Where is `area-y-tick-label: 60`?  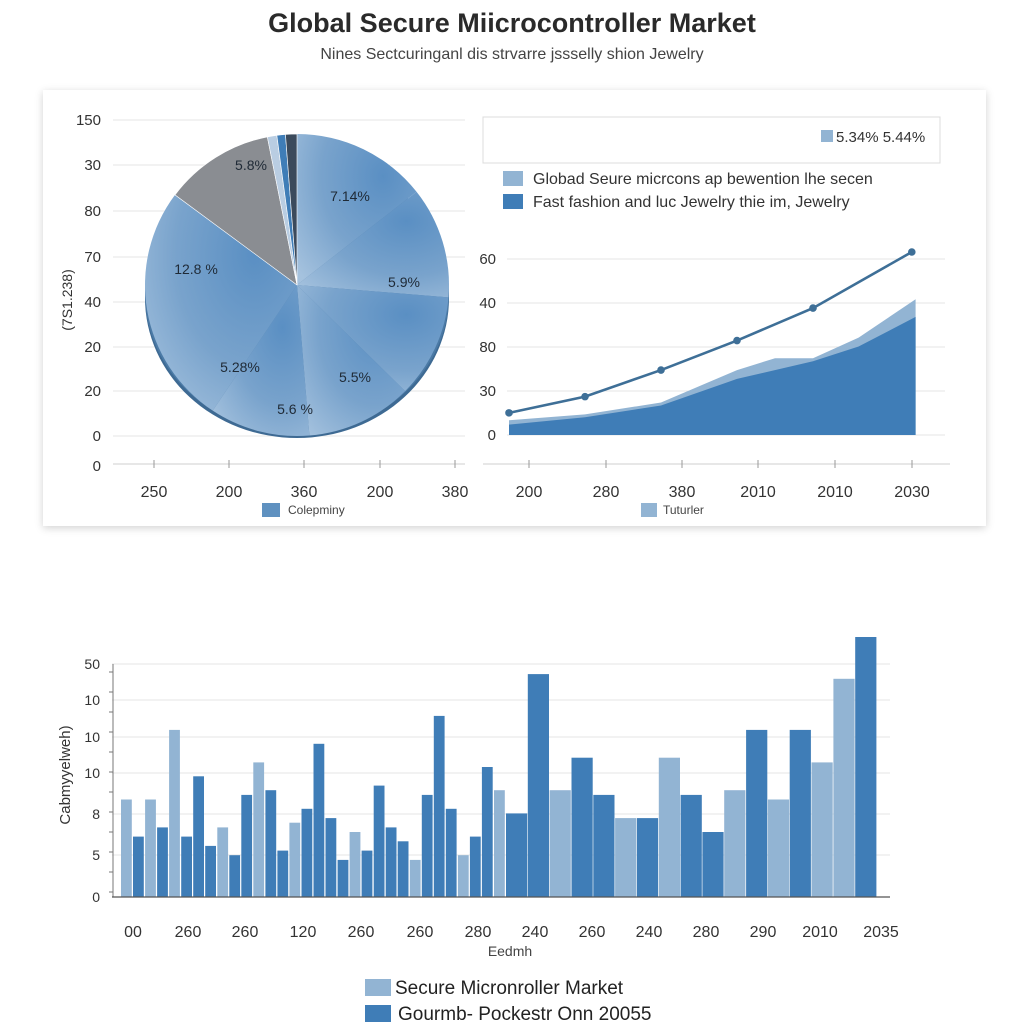 area-y-tick-label: 60 is located at coordinates (487, 259).